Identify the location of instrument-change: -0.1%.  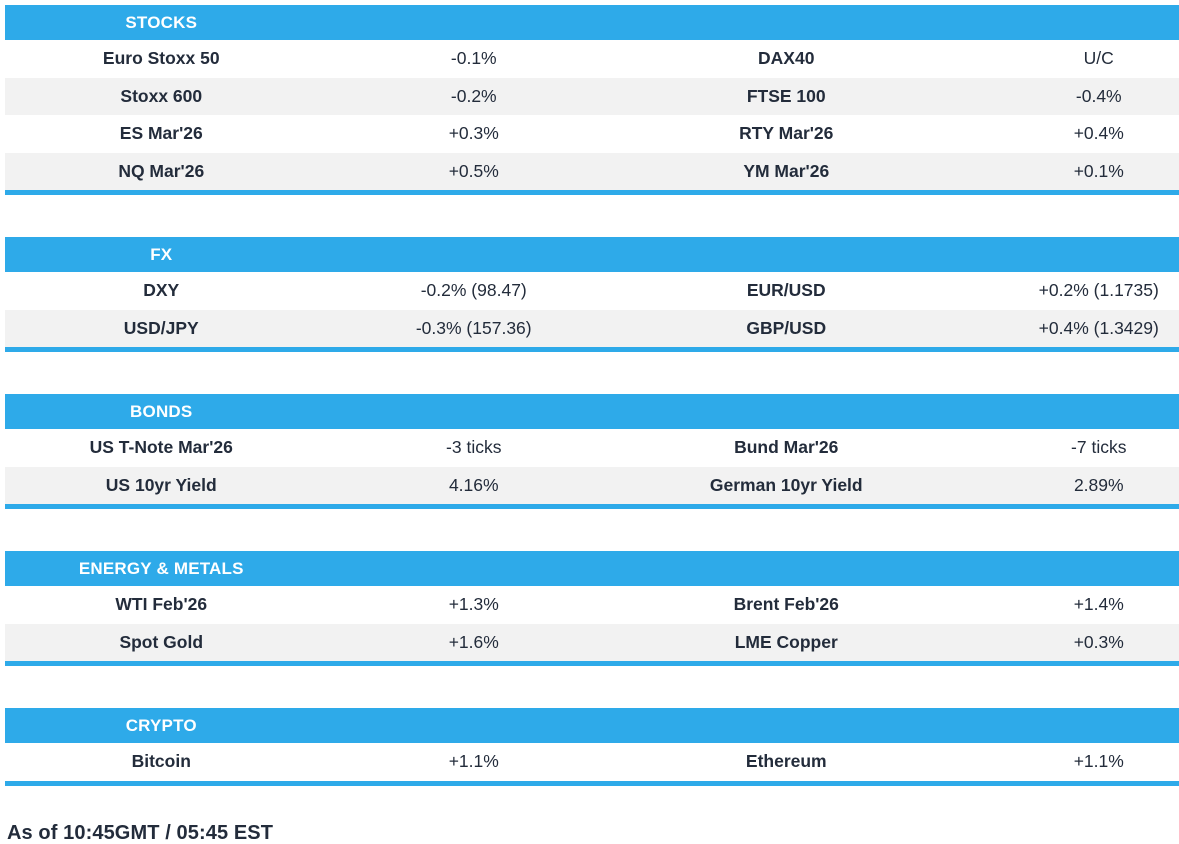
(473, 58).